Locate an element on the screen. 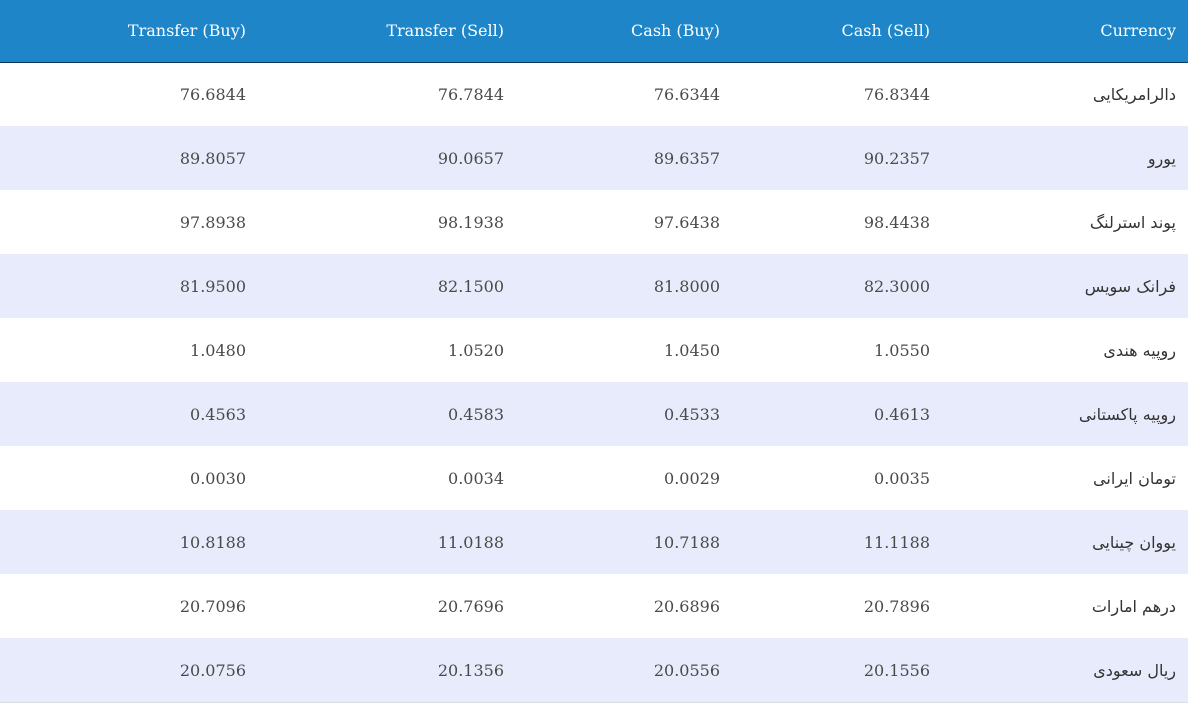  header-cash-buy: Cash (Buy) is located at coordinates (675, 31).